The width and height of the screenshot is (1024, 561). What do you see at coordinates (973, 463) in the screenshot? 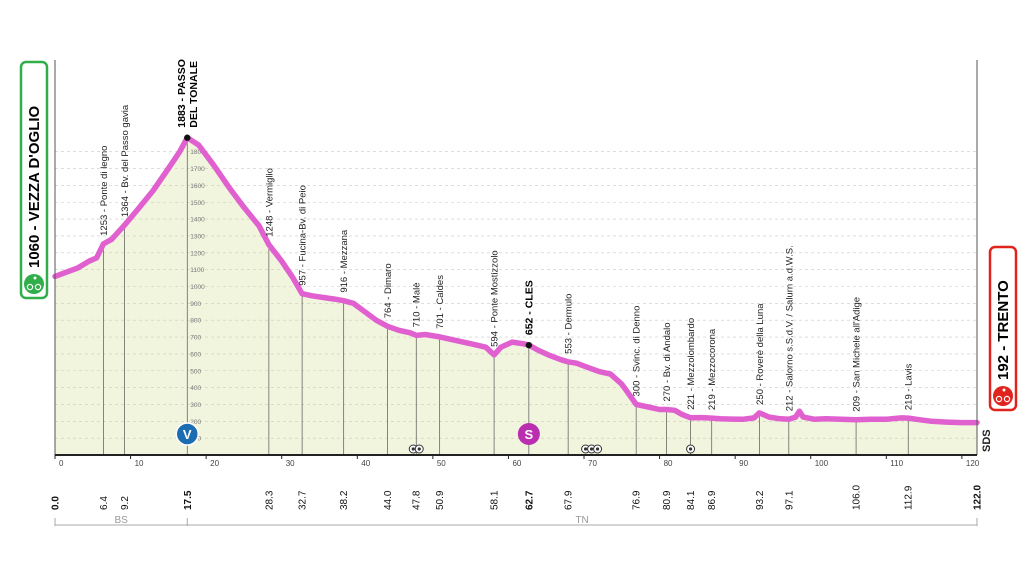
I see `x-tick-label: 120` at bounding box center [973, 463].